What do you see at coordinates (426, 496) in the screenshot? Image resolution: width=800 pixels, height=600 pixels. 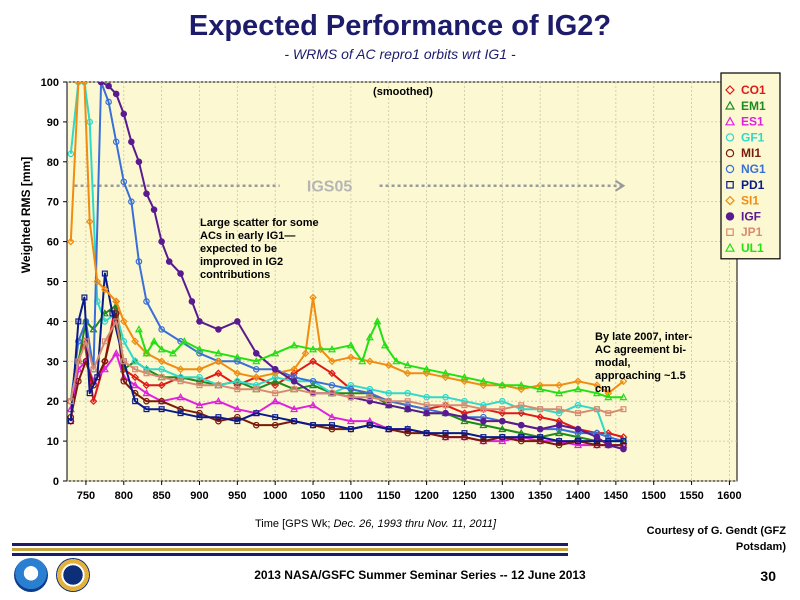 I see `x-tick-label: 1200` at bounding box center [426, 496].